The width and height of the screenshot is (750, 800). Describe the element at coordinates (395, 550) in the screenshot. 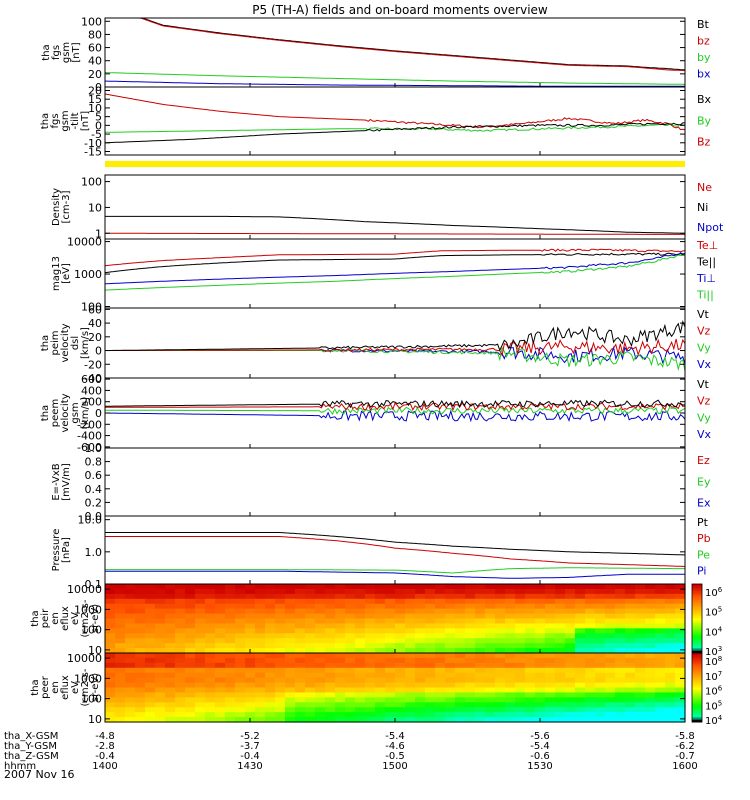

I see `panel-frame` at that location.